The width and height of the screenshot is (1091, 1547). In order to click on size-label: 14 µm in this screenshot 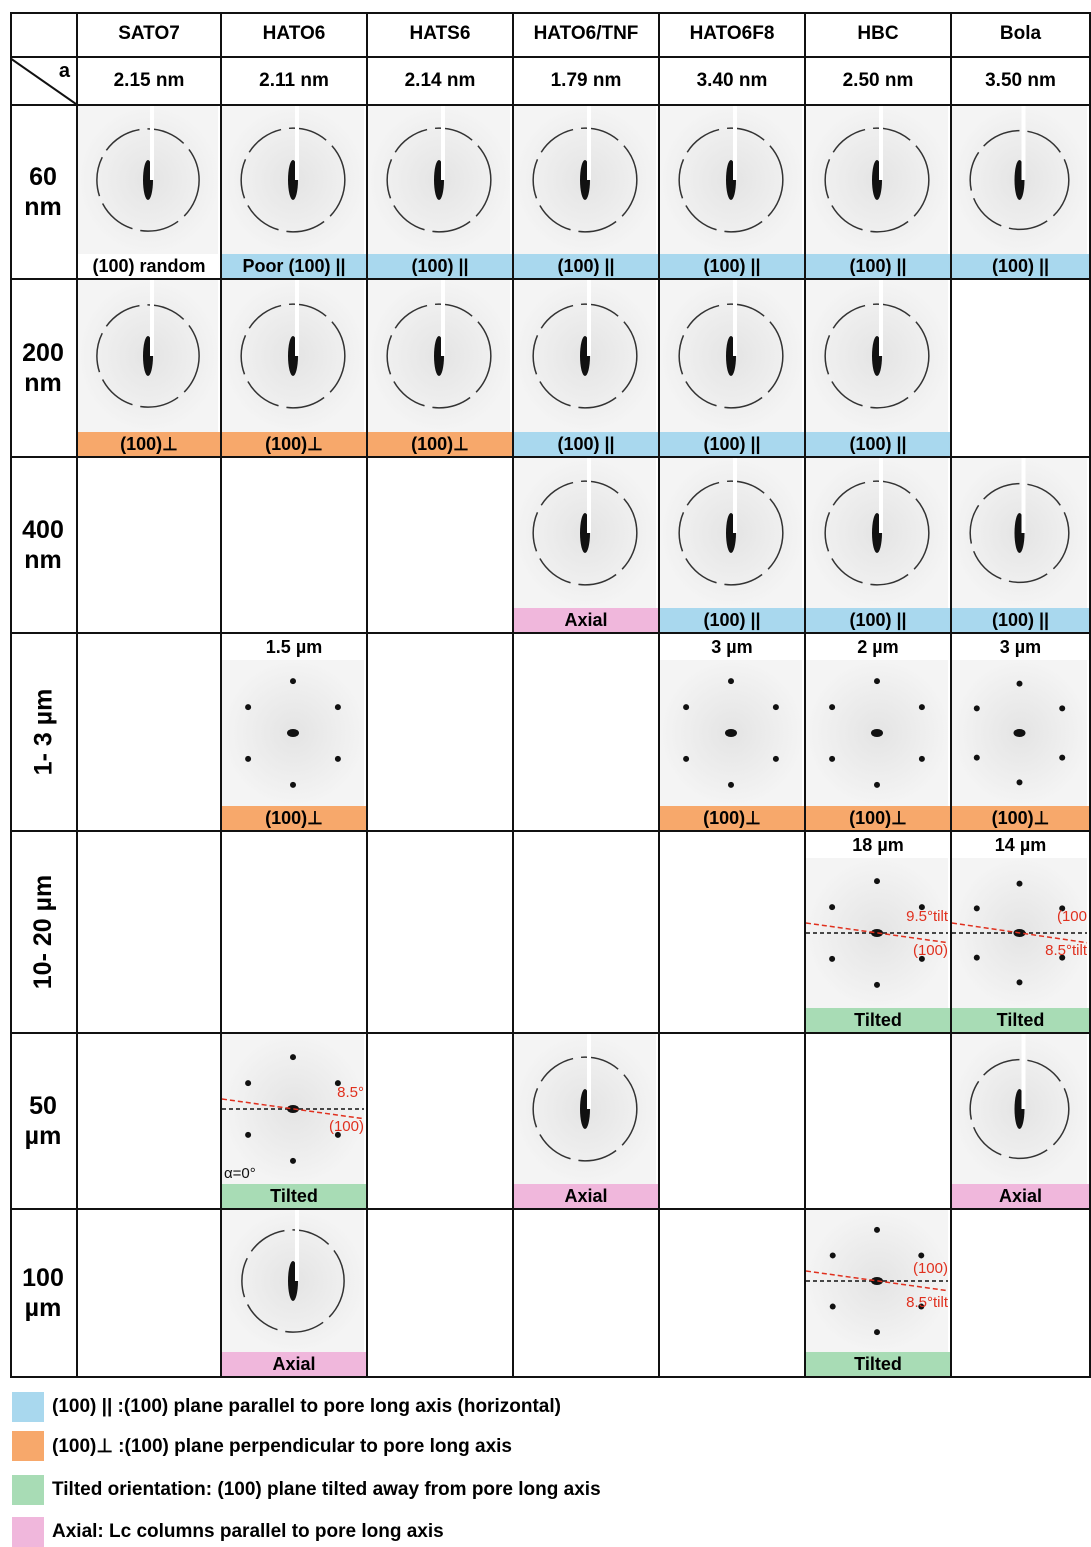, I will do `click(1020, 844)`.